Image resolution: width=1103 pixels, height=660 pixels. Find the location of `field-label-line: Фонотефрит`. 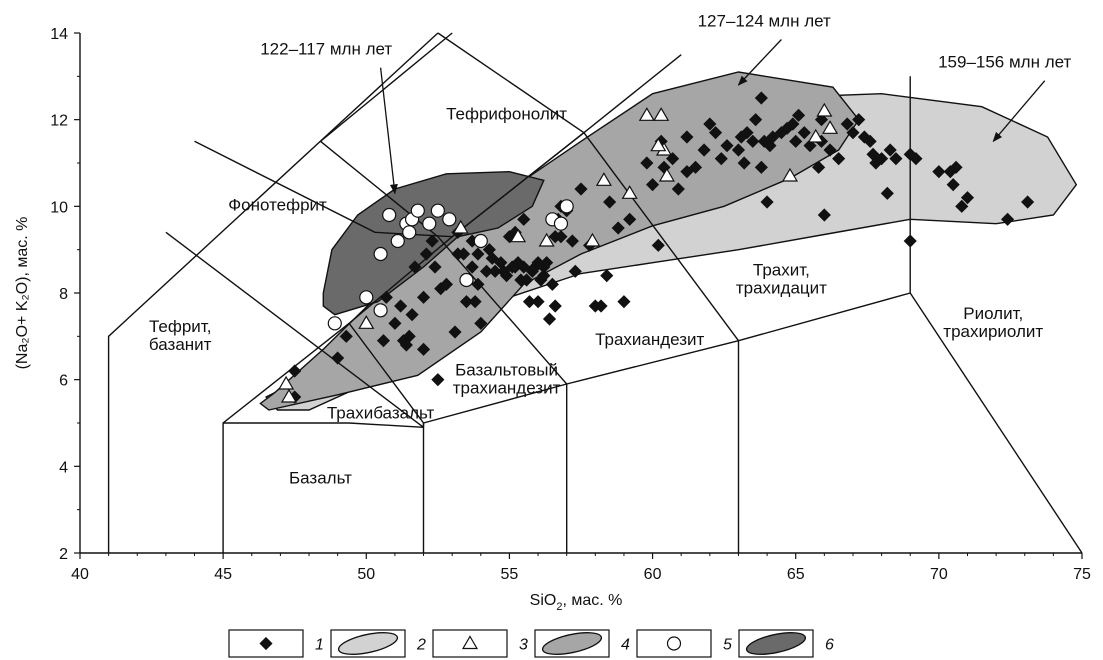

field-label-line: Фонотефрит is located at coordinates (277, 205).